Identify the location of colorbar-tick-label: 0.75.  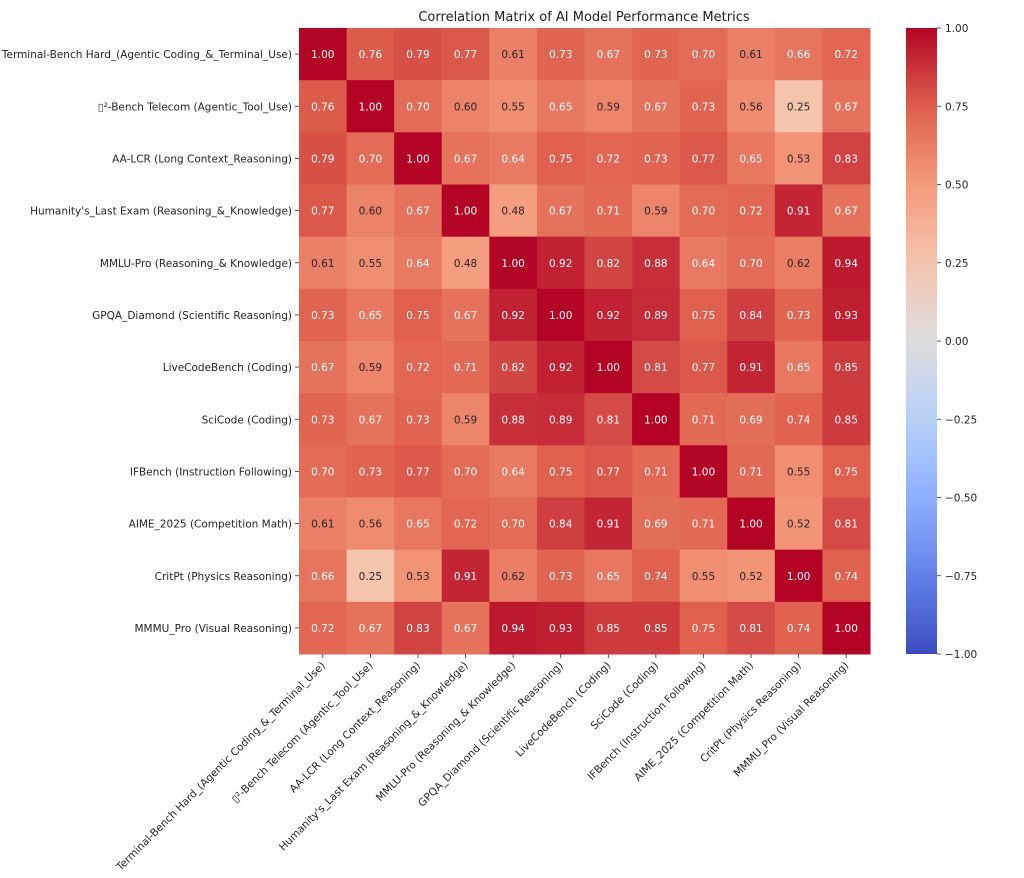
(956, 107).